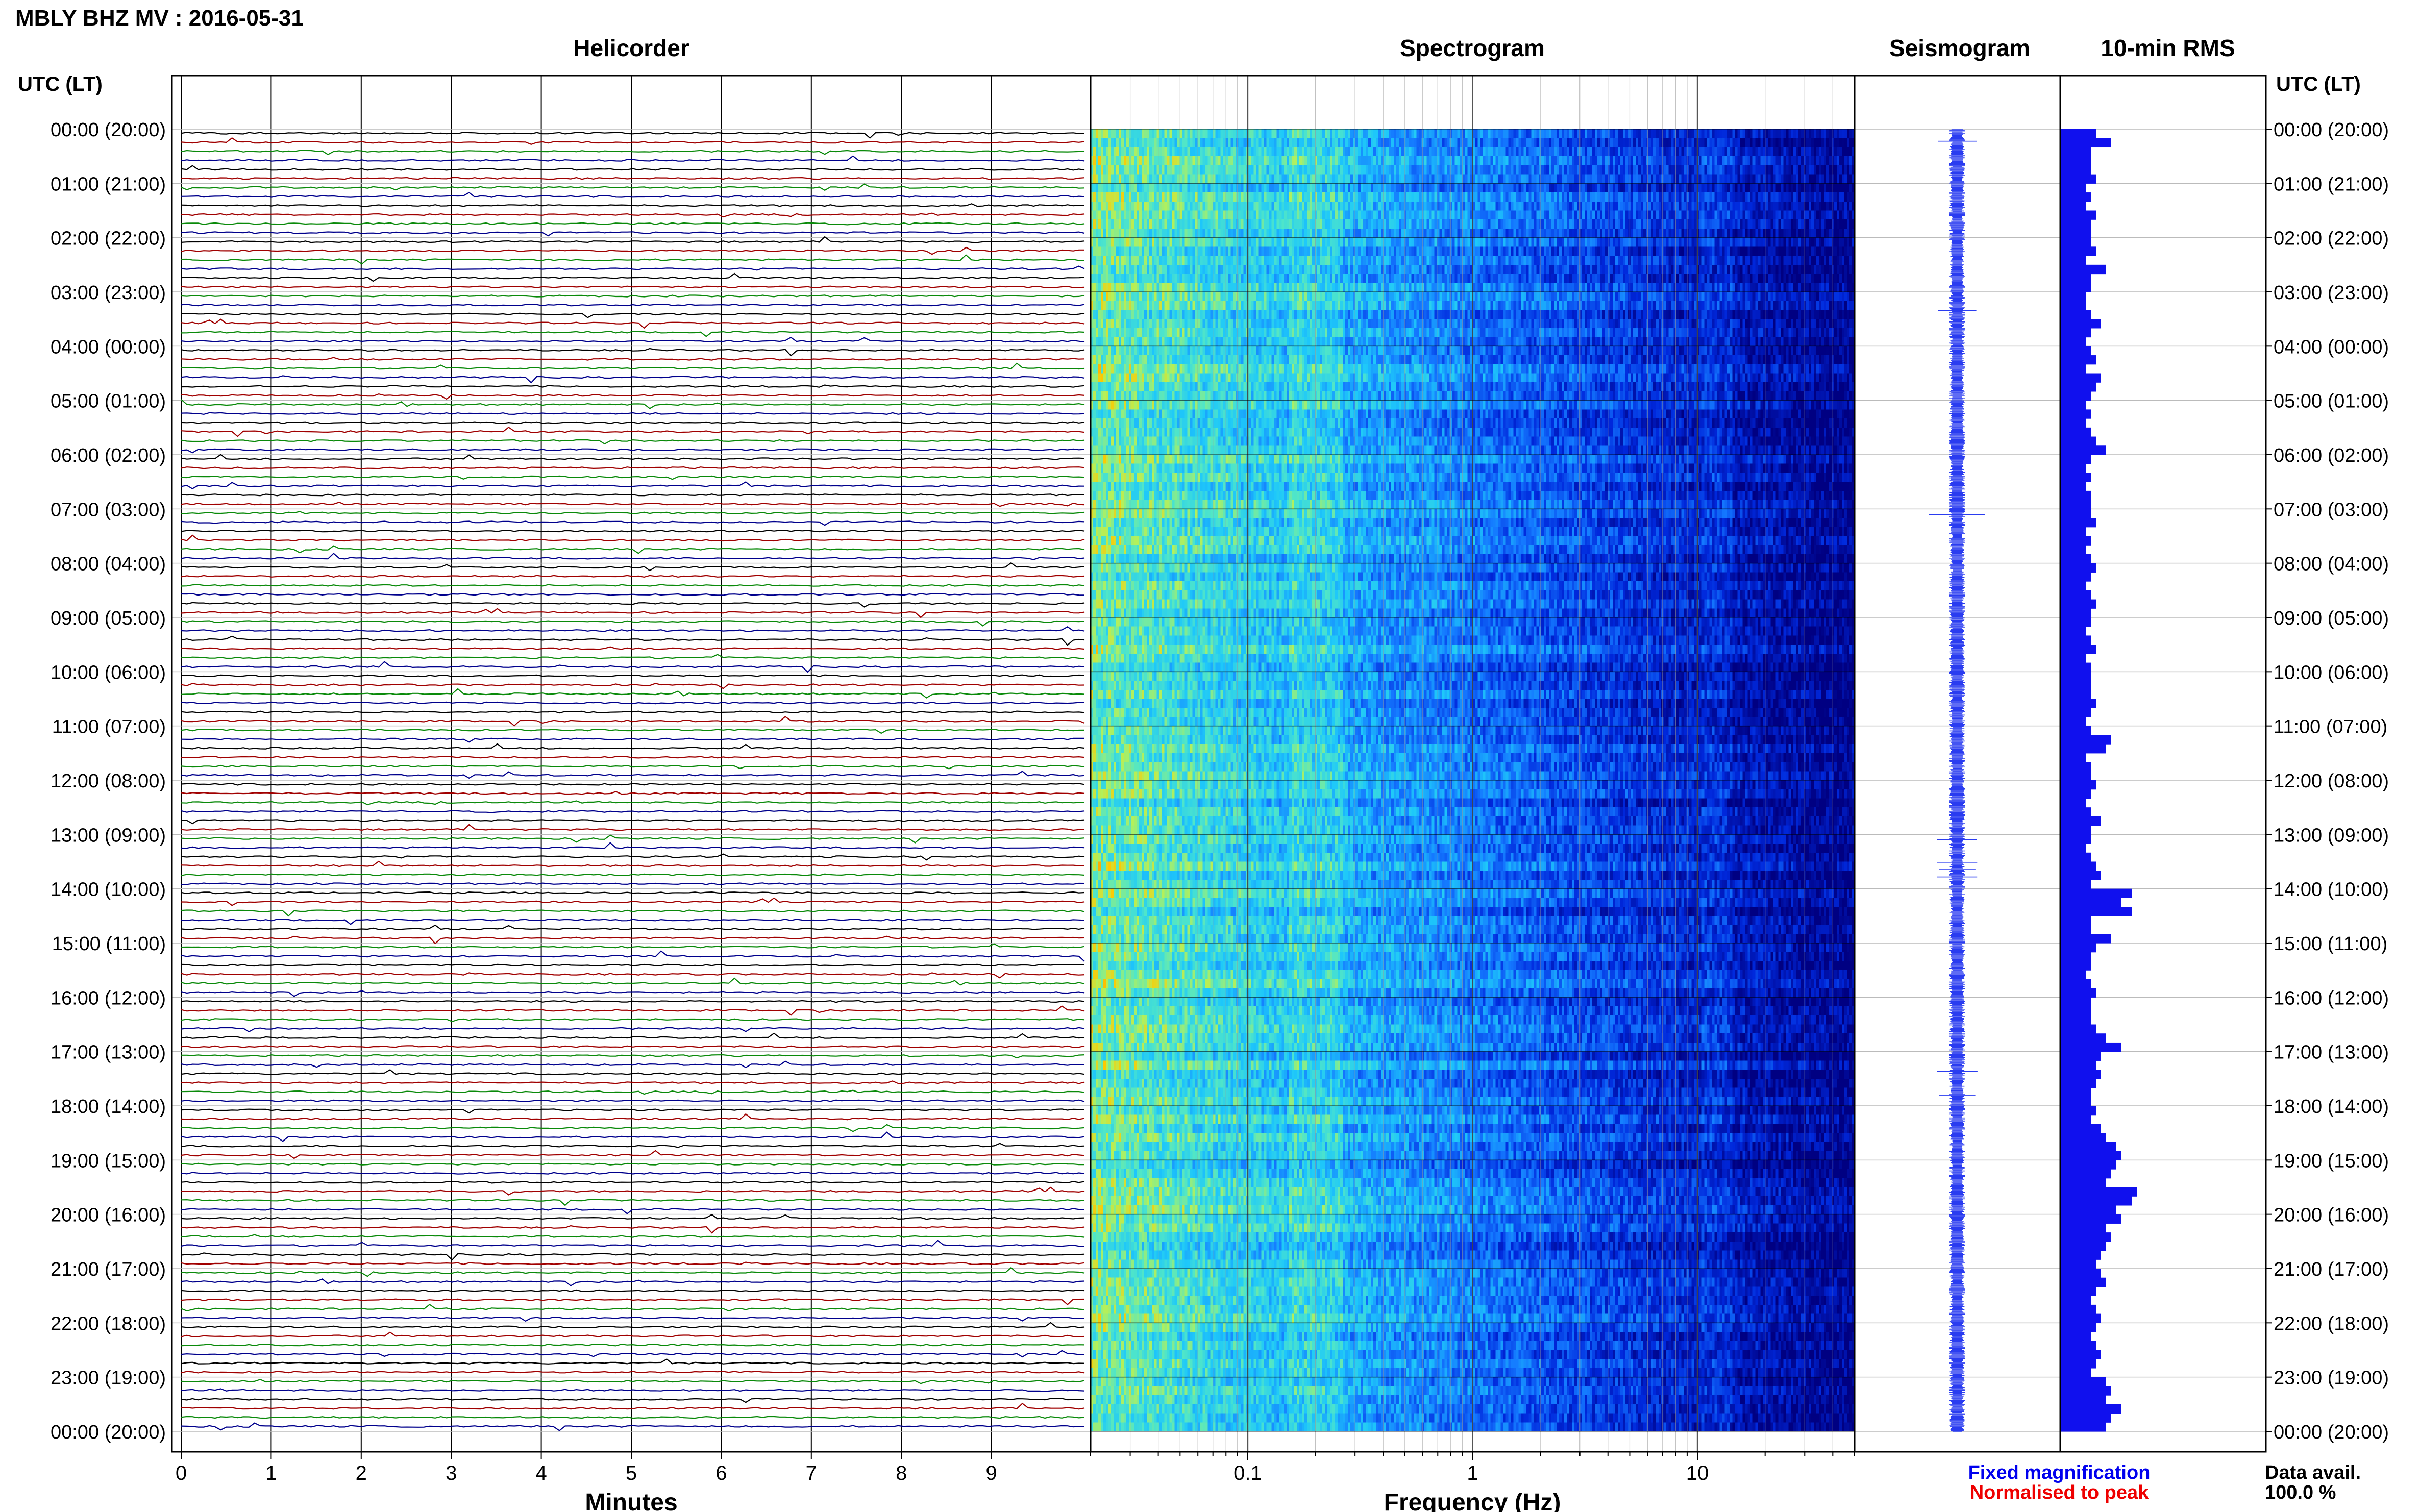 The image size is (2419, 1512). What do you see at coordinates (2331, 1215) in the screenshot?
I see `hour-label: 20:00 (16:00)` at bounding box center [2331, 1215].